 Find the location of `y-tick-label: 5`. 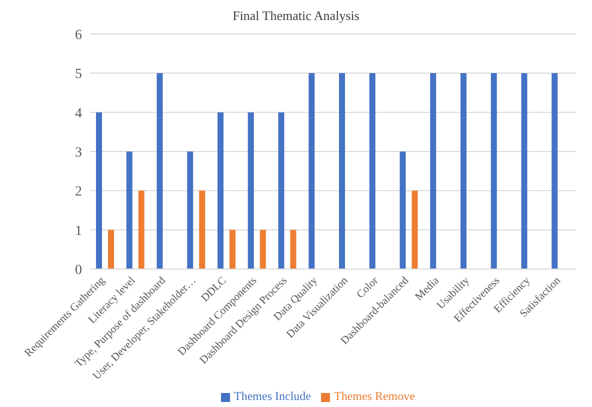

y-tick-label: 5 is located at coordinates (78, 74).